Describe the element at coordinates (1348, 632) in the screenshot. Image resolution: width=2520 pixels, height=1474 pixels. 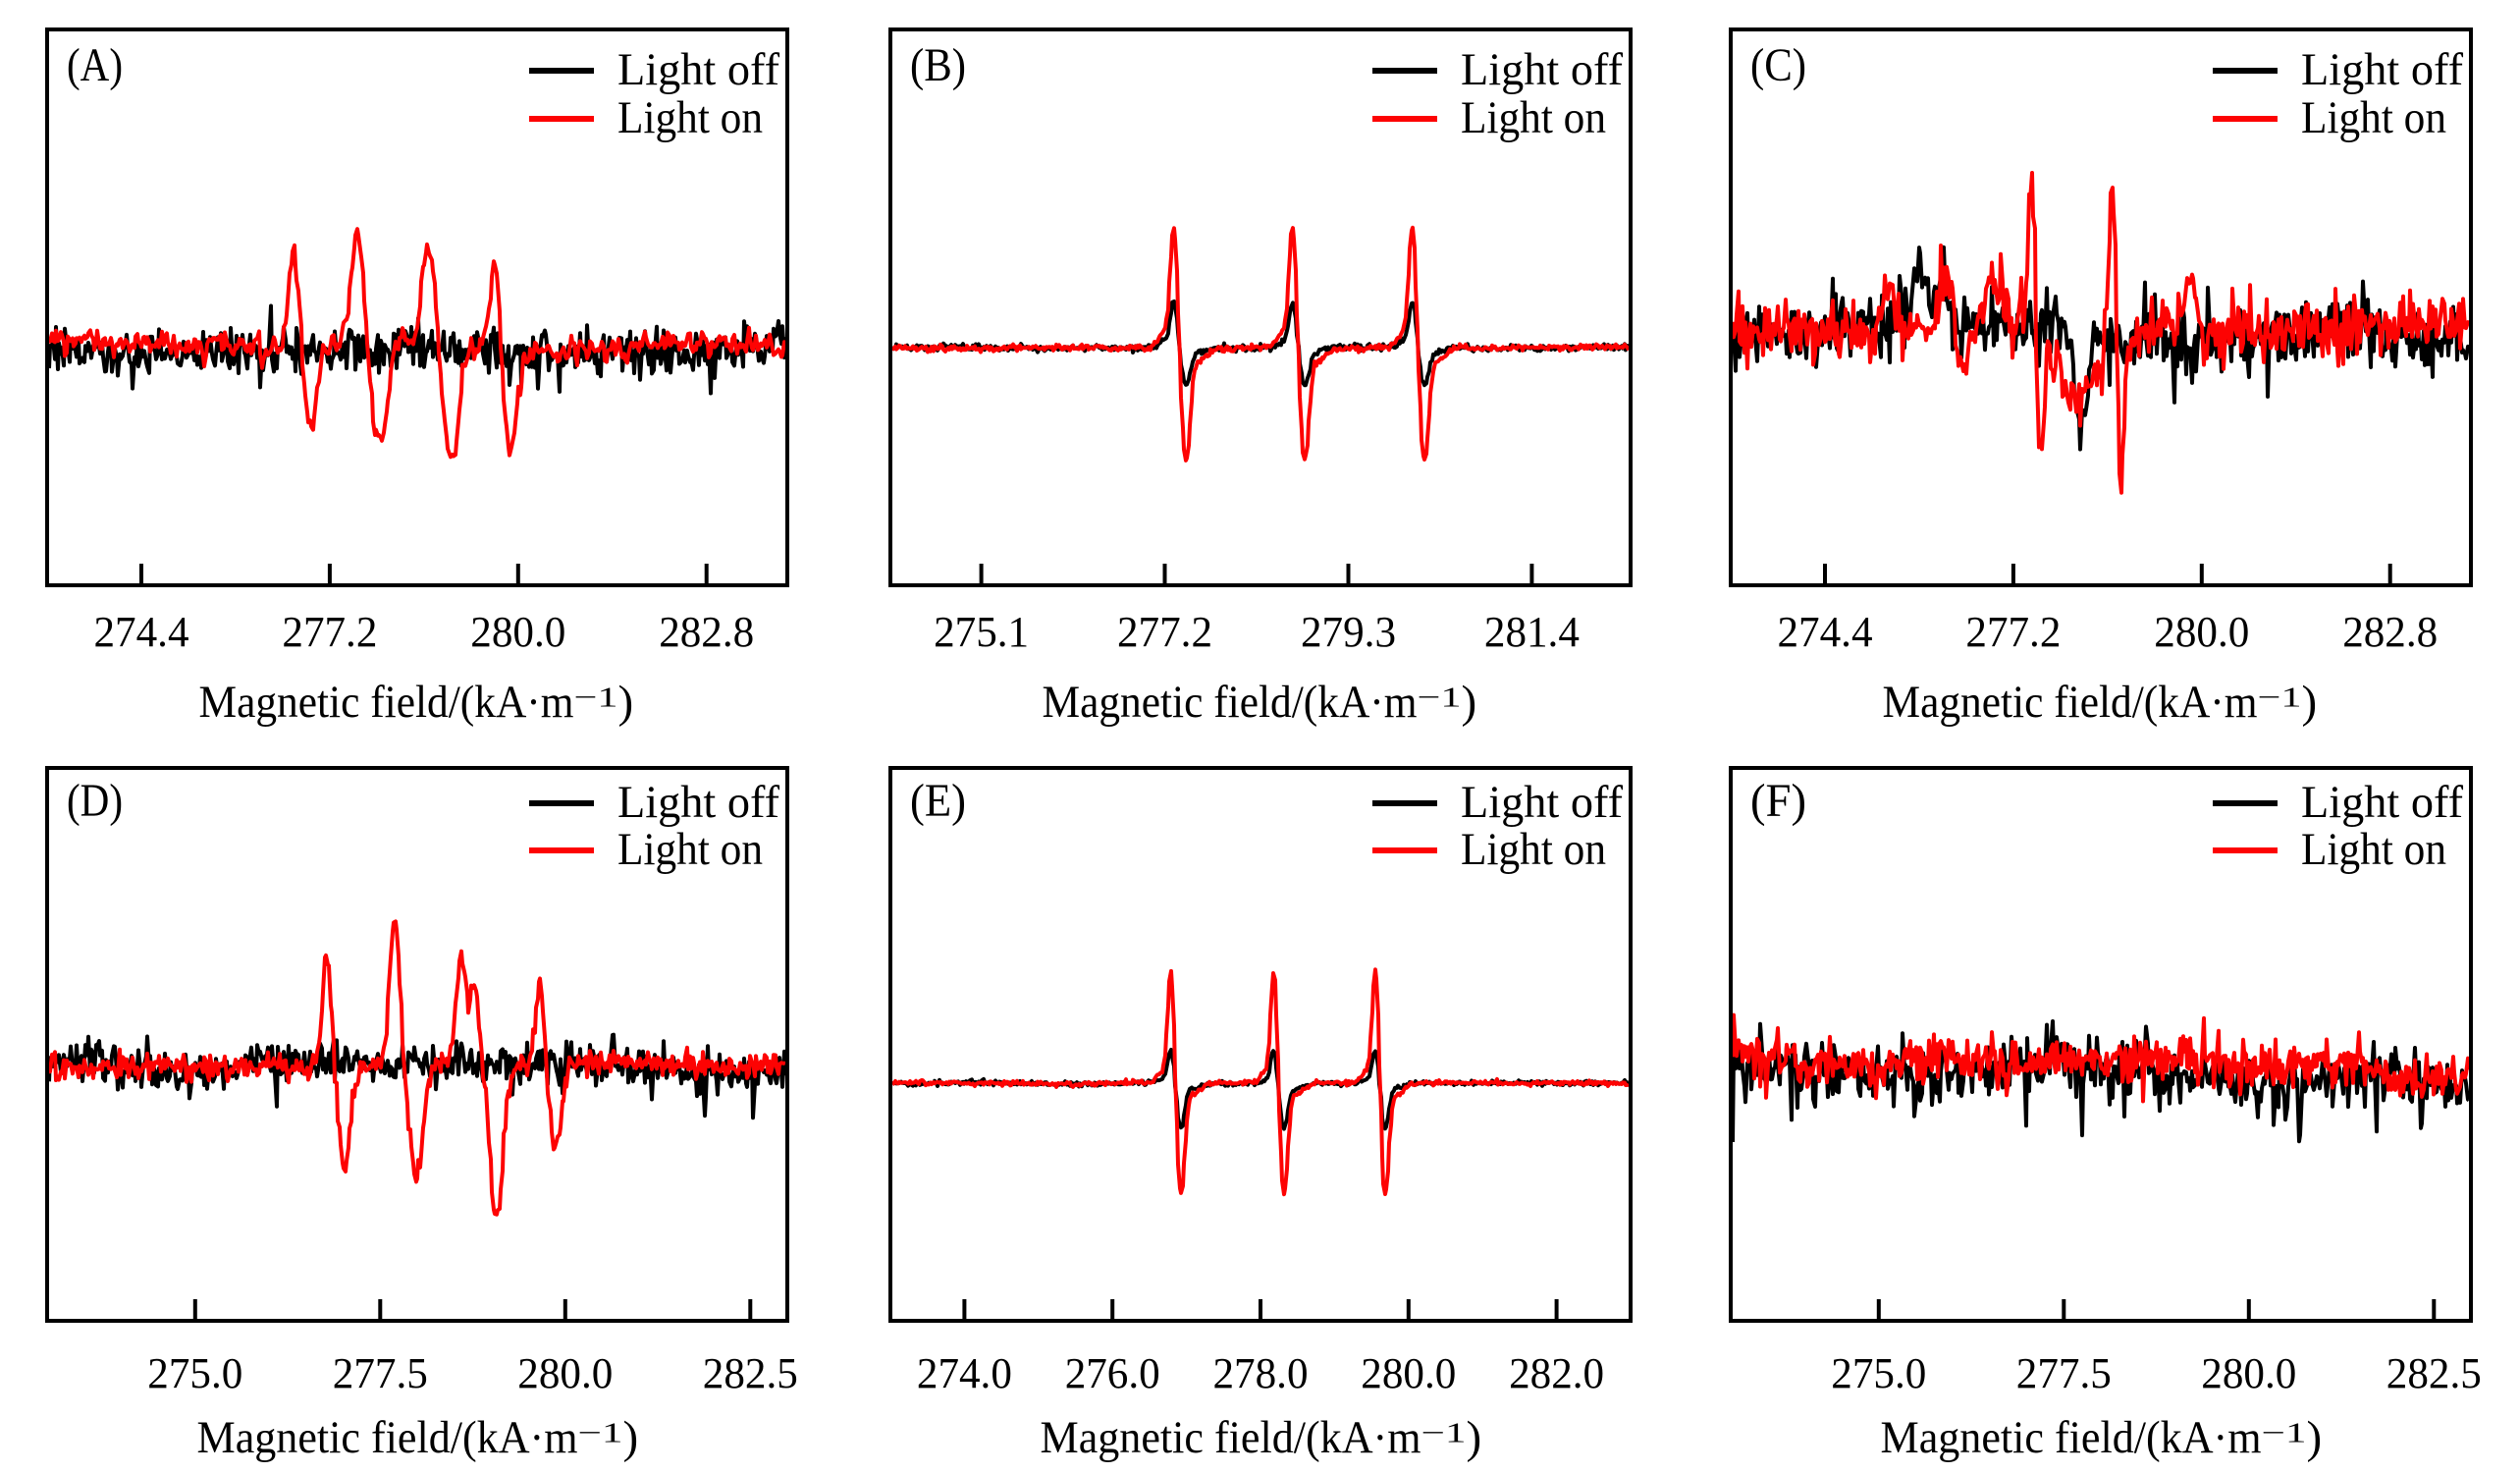
I see `svg-text: 279.3` at that location.